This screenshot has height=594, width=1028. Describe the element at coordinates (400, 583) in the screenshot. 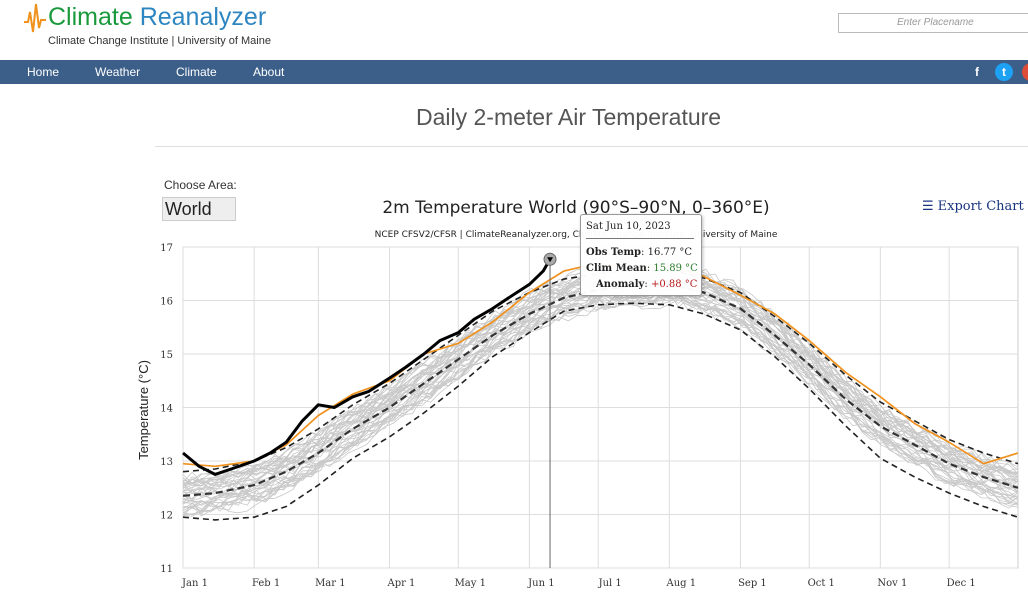

I see `x-tick-label: Apr 1` at that location.